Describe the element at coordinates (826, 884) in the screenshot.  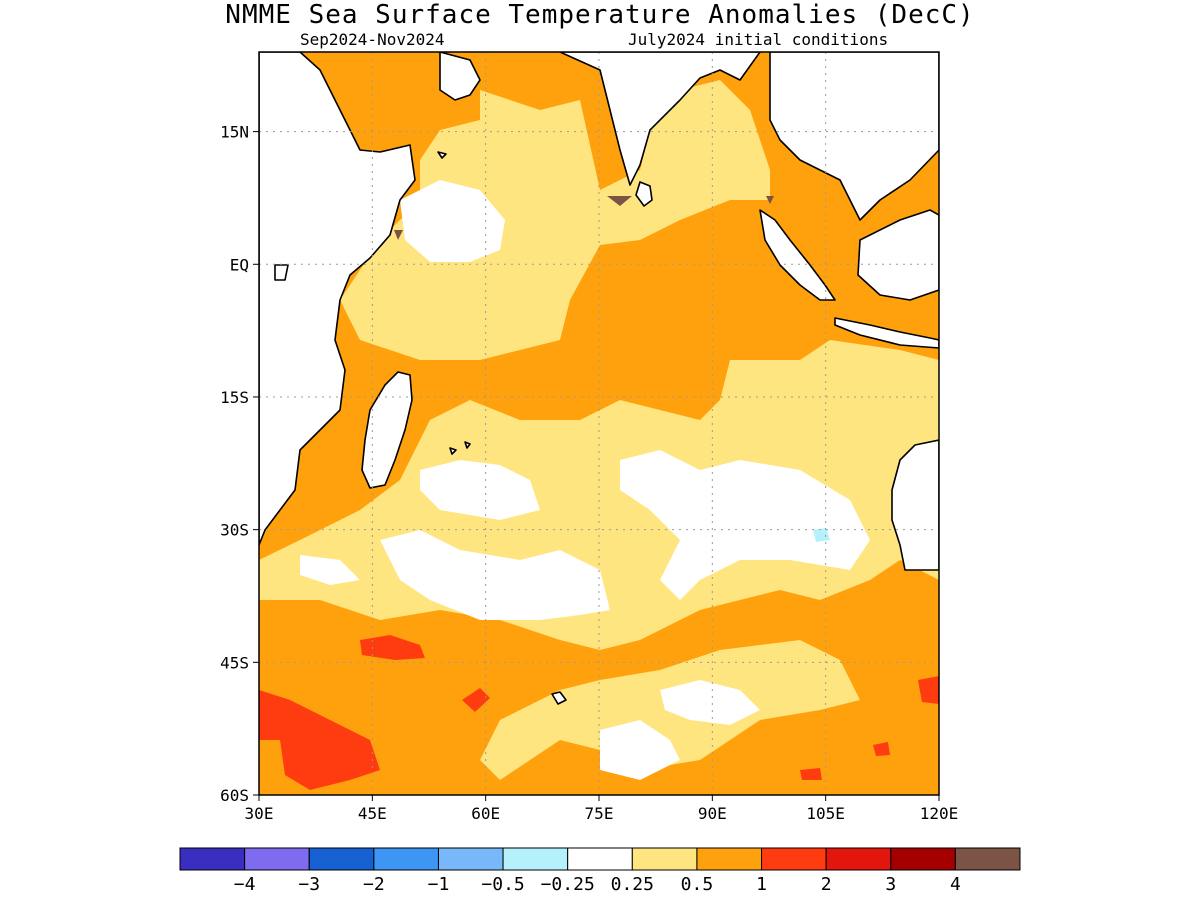
I see `colorbar-label: 2` at that location.